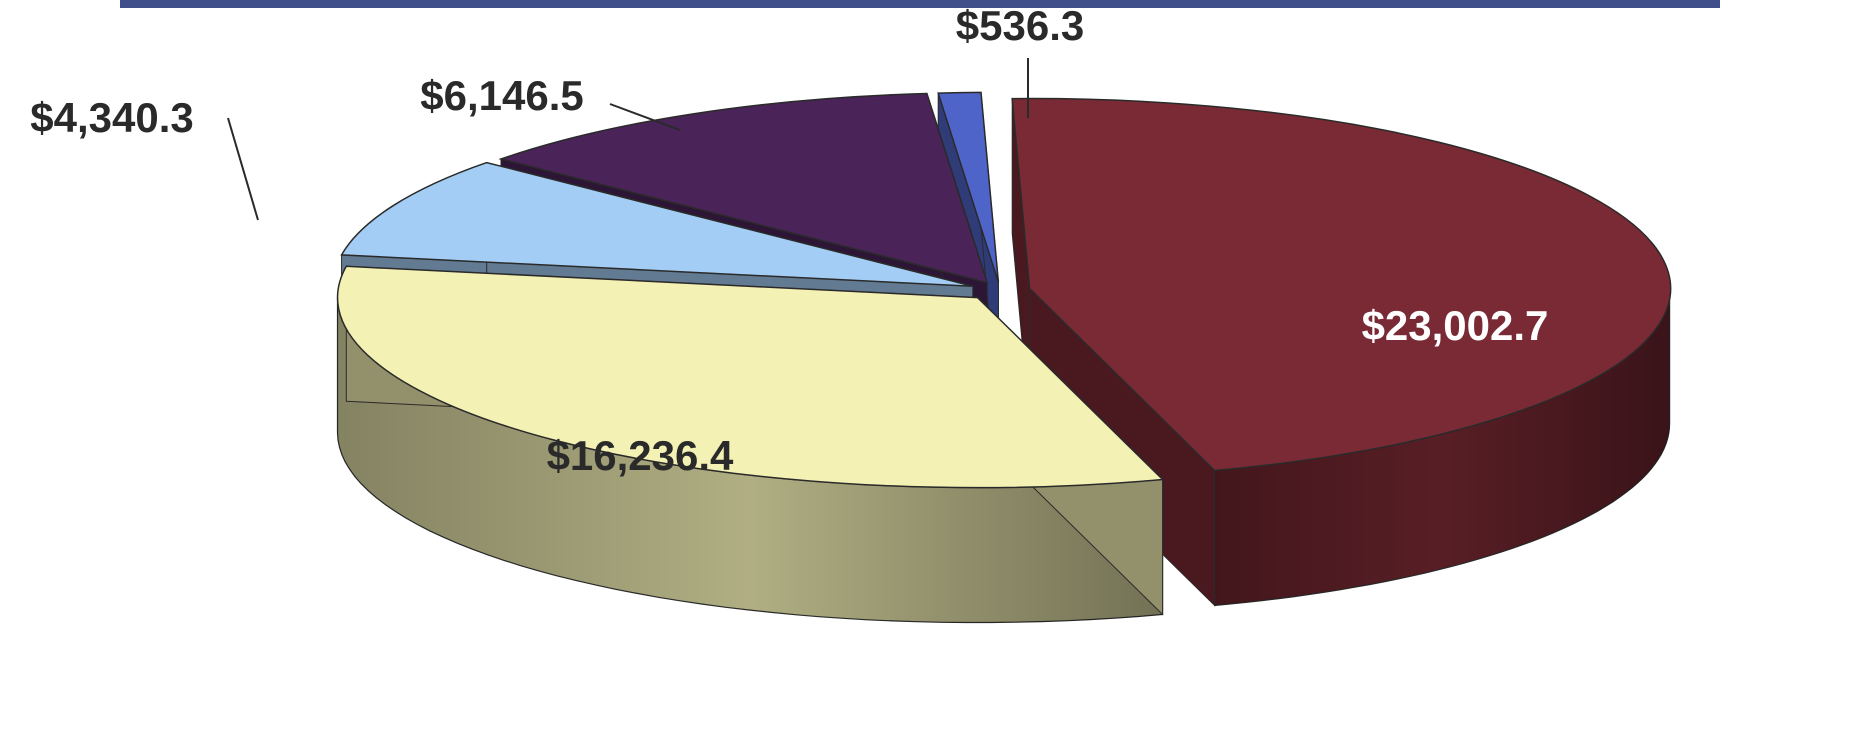 This screenshot has width=1867, height=739. What do you see at coordinates (640, 455) in the screenshot?
I see `data-label-2: $16,236.4` at bounding box center [640, 455].